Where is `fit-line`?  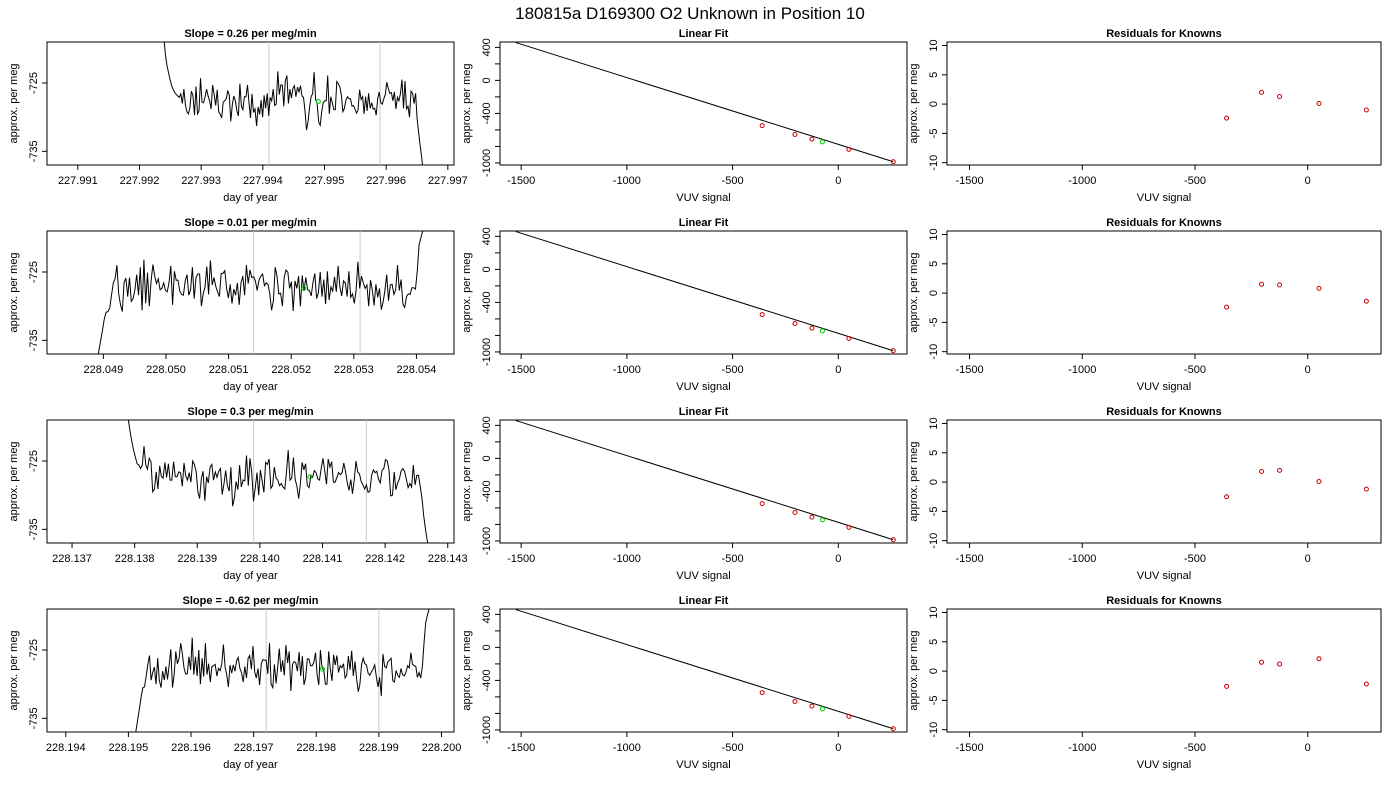 fit-line is located at coordinates (704, 480).